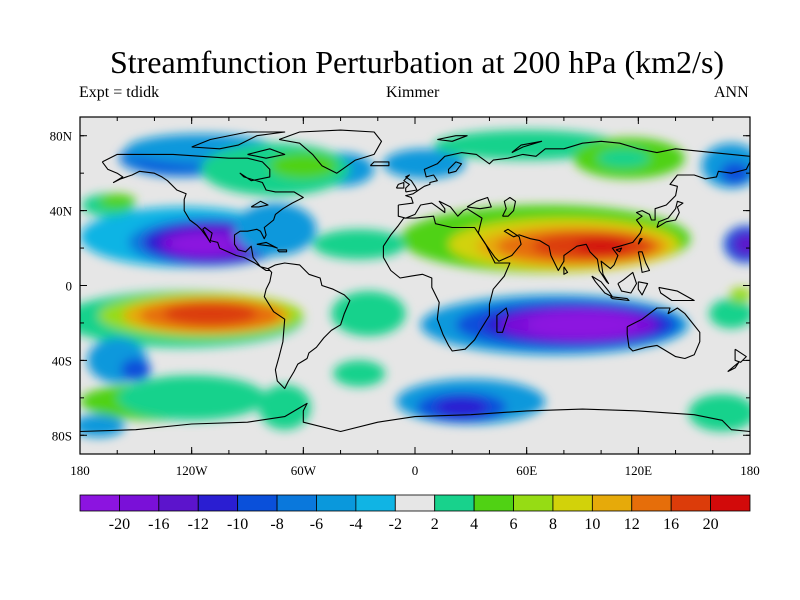  Describe the element at coordinates (304, 470) in the screenshot. I see `lon-tick-label: 60W` at that location.